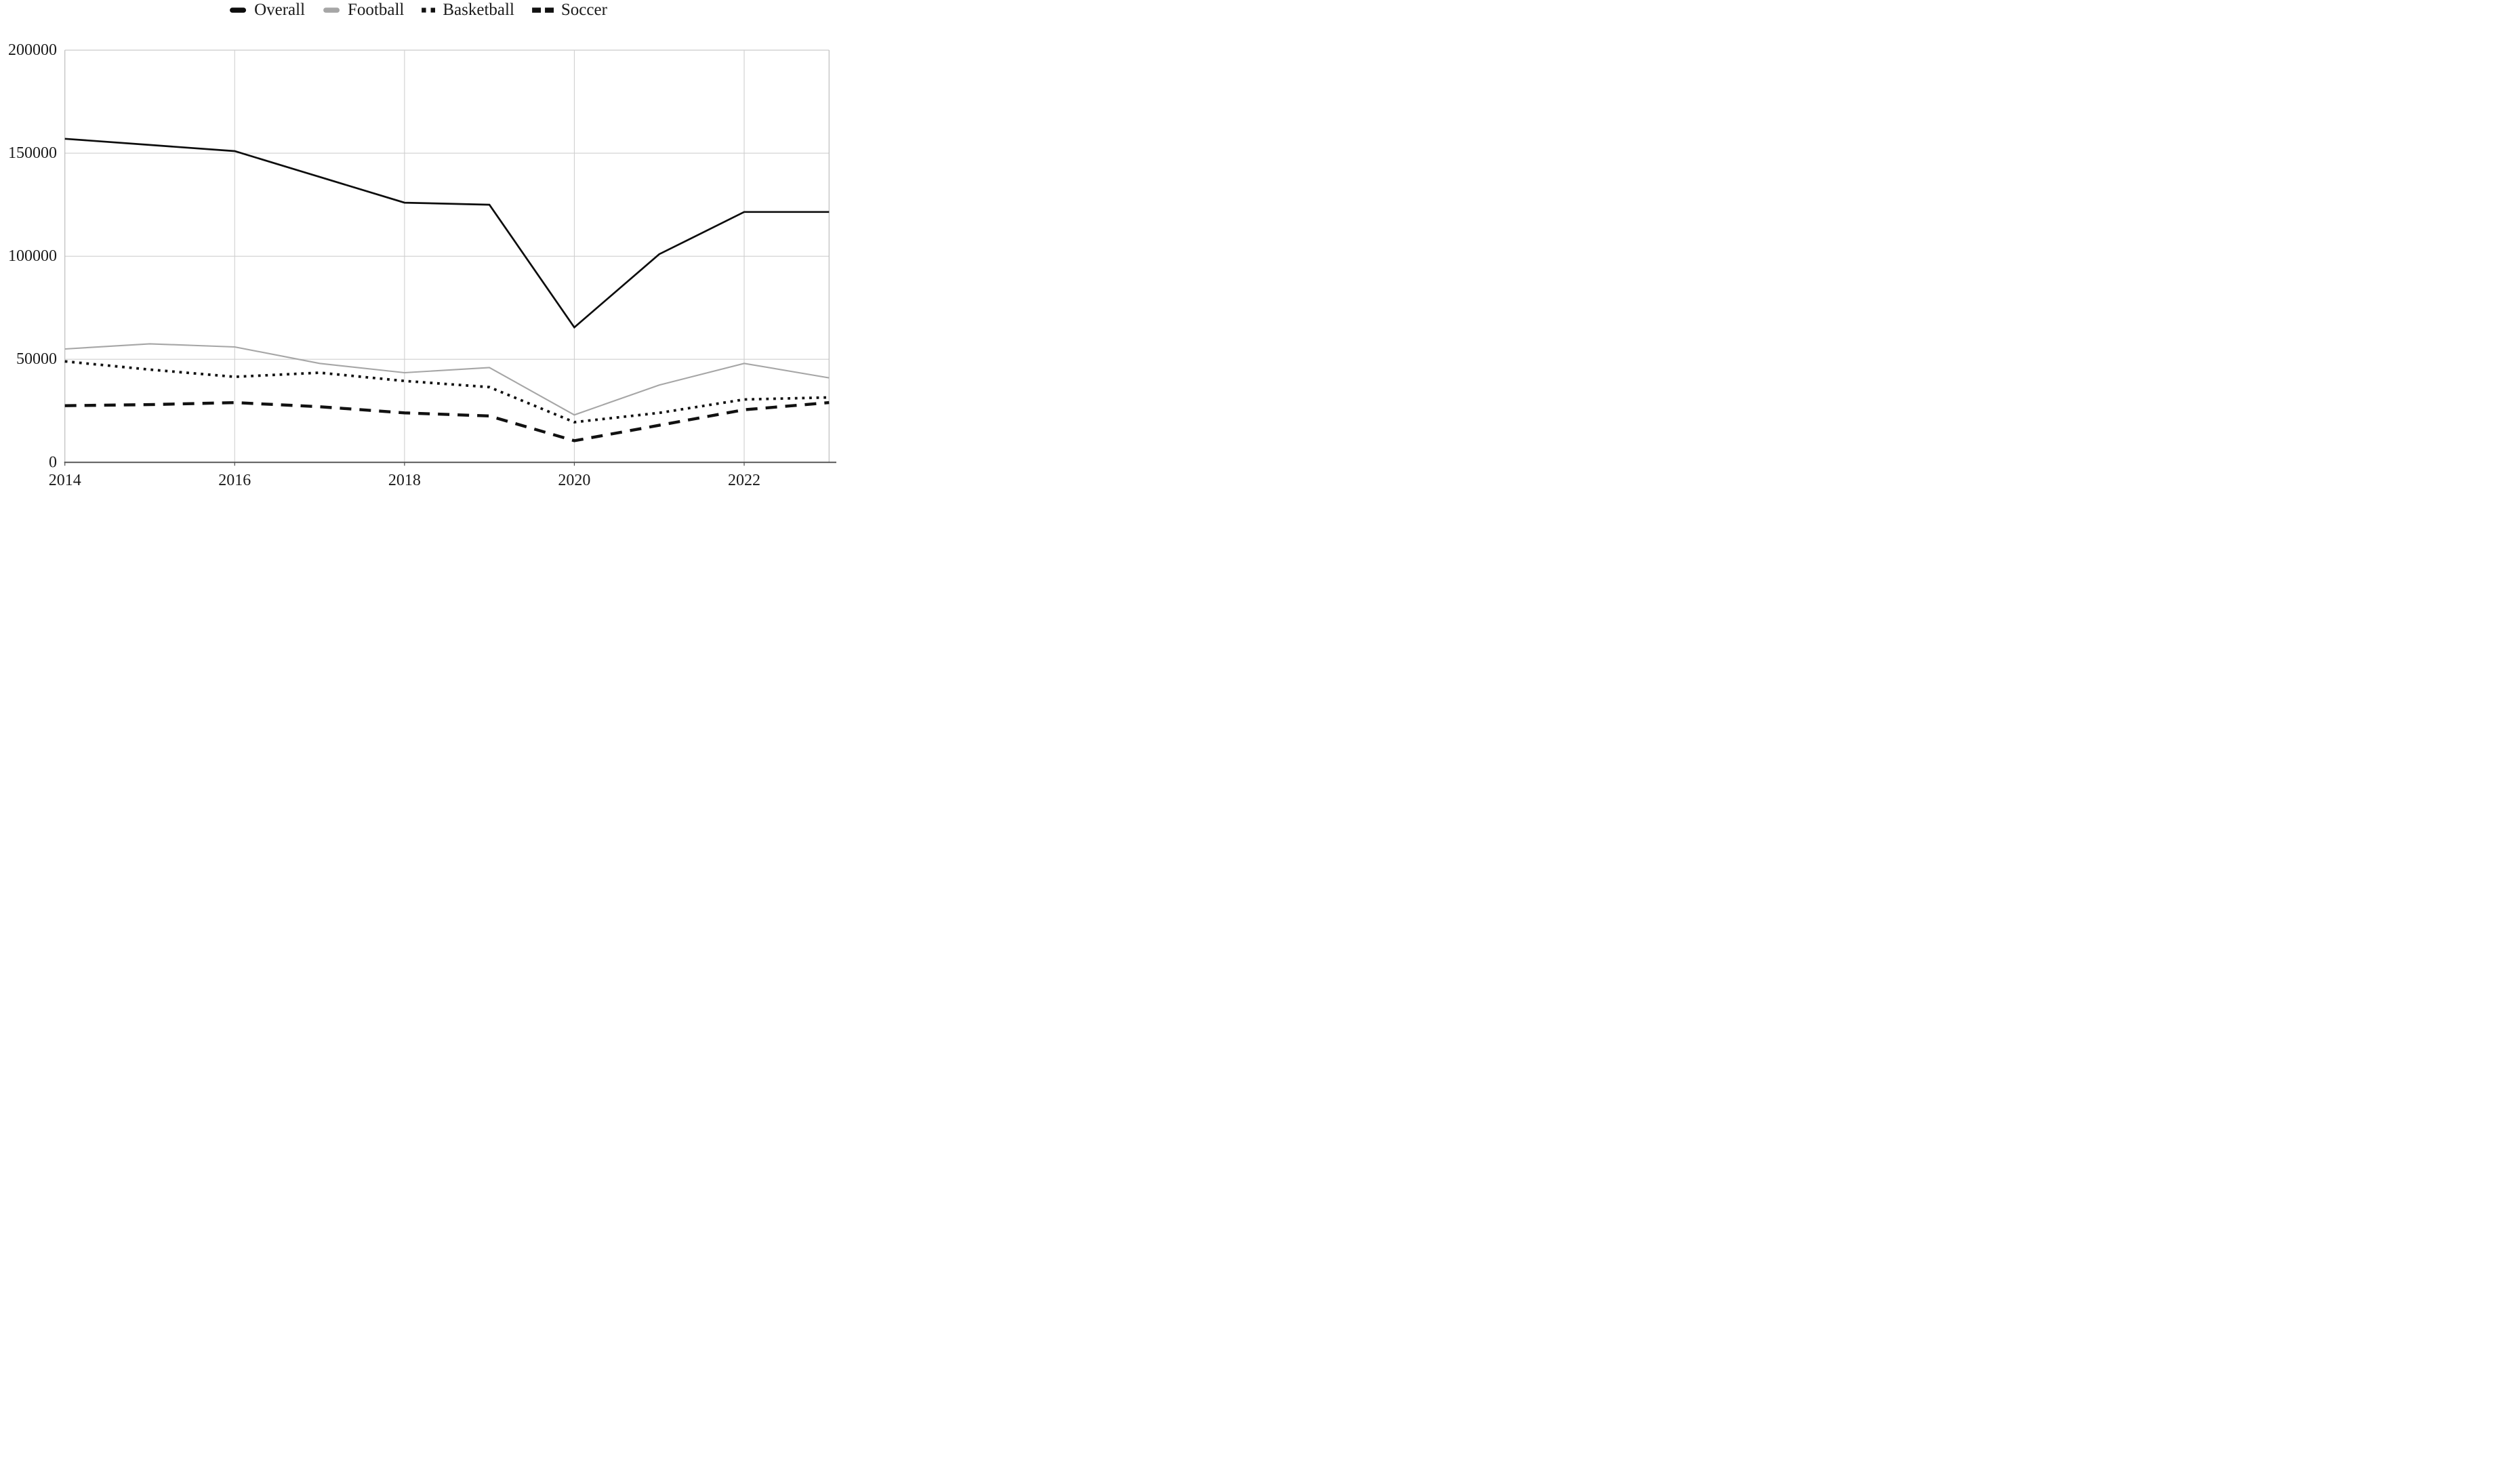 The width and height of the screenshot is (2509, 1484). What do you see at coordinates (36, 359) in the screenshot?
I see `y-tick-label: 50000` at bounding box center [36, 359].